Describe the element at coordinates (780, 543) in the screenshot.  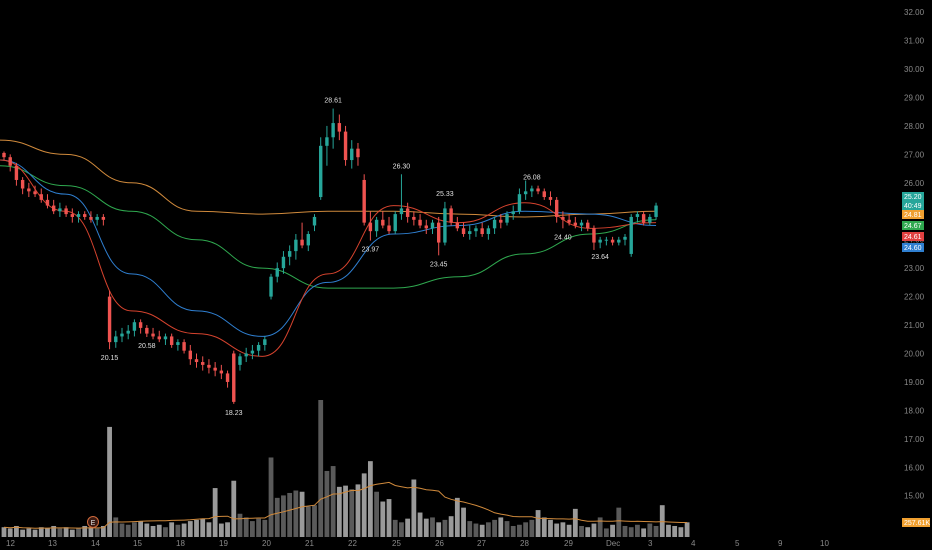
I see `x-tick-label: 9` at that location.